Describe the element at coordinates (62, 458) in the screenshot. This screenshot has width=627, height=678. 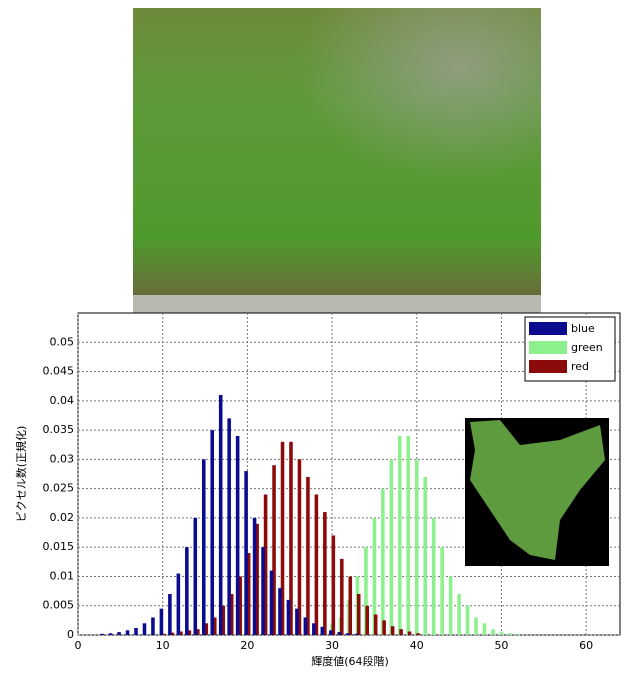
I see `y-tick-label: 0.03` at that location.